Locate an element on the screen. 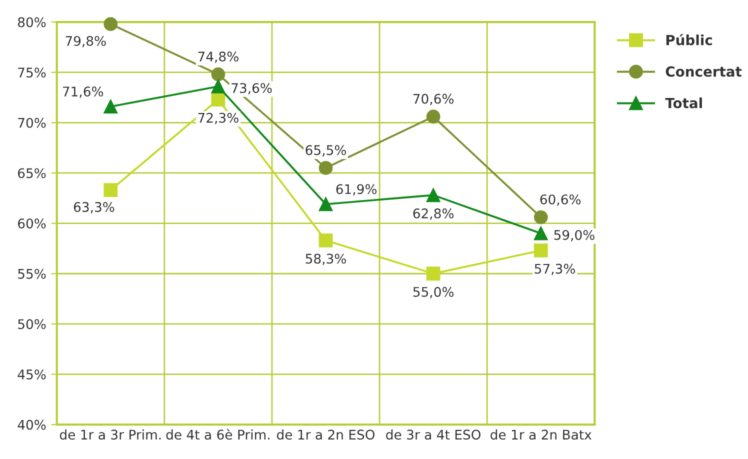 Image resolution: width=748 pixels, height=459 pixels. y-tick-label: 70% is located at coordinates (32, 123).